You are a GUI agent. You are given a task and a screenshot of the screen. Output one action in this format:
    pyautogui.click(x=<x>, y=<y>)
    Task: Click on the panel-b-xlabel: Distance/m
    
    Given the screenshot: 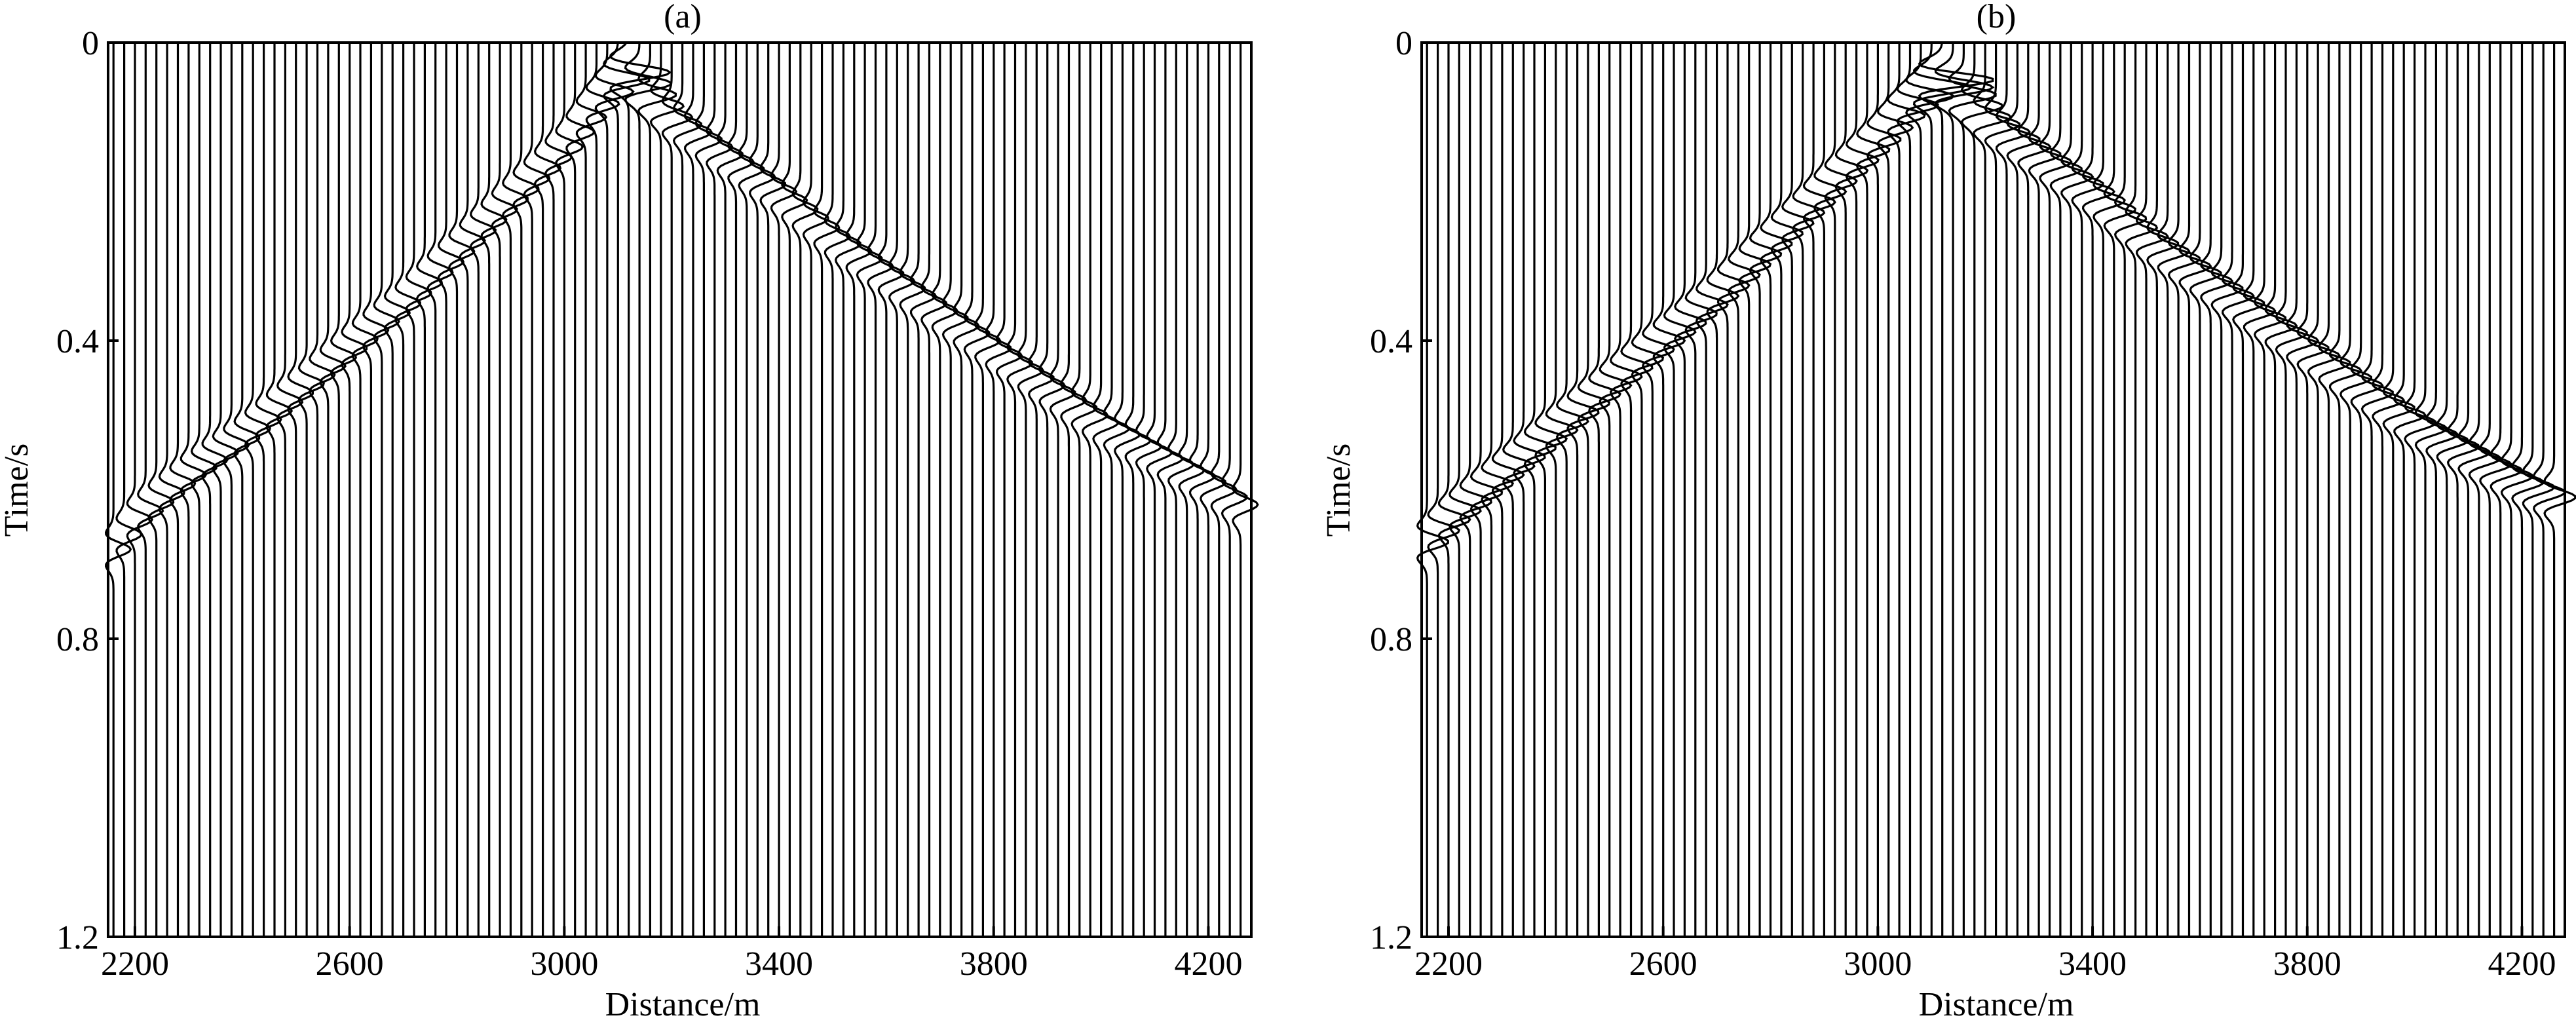 What is the action you would take?
    pyautogui.click(x=1996, y=1004)
    